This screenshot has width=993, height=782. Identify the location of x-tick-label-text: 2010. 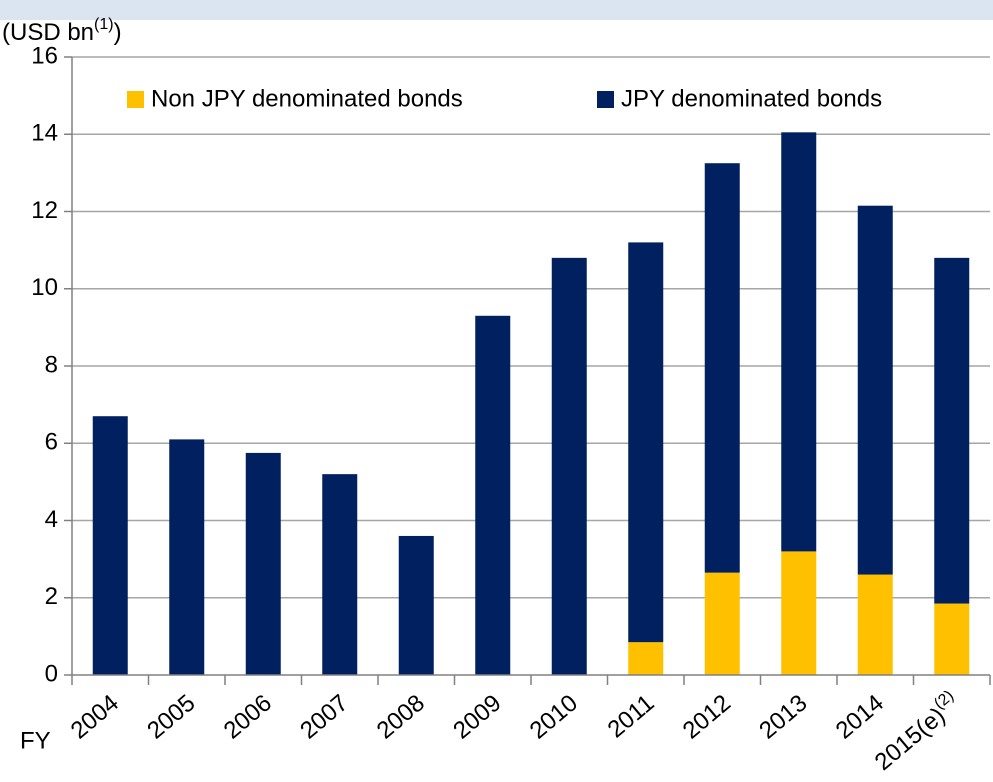
(554, 717).